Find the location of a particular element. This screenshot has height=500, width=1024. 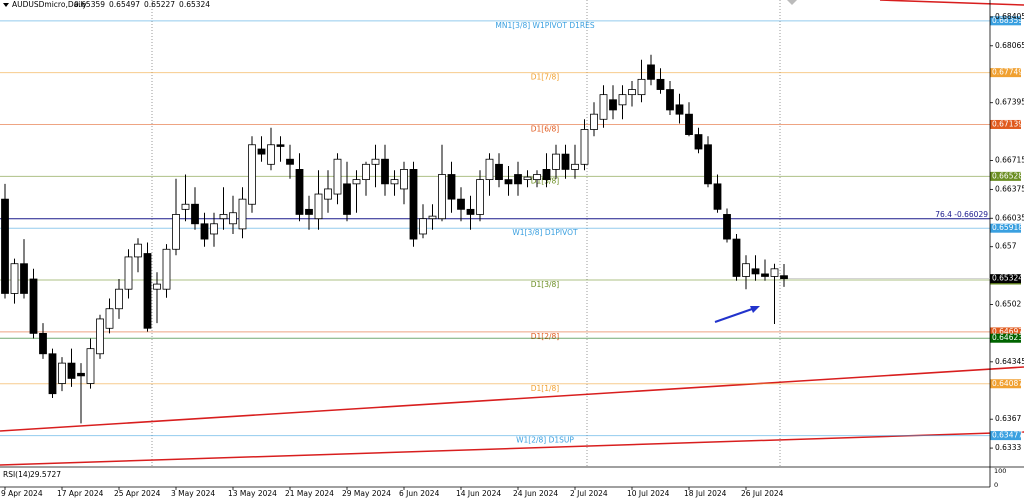

ohlc-value: 0.65324 is located at coordinates (194, 4).